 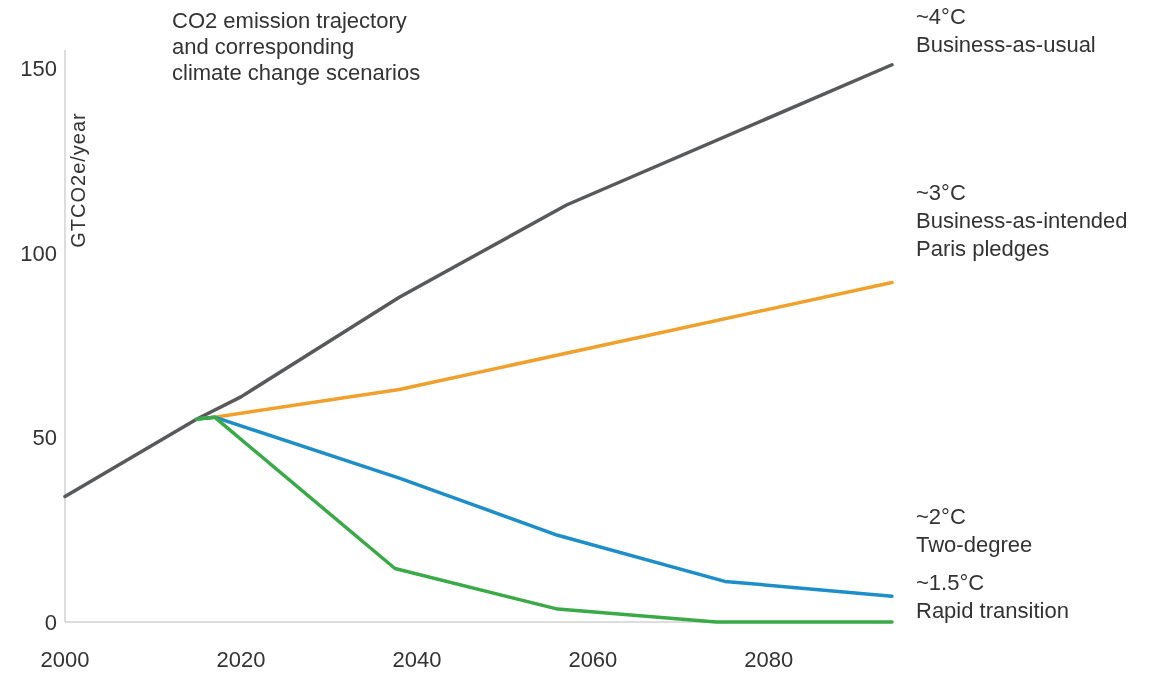 I want to click on x-tick-label: 2060, so click(x=593, y=659).